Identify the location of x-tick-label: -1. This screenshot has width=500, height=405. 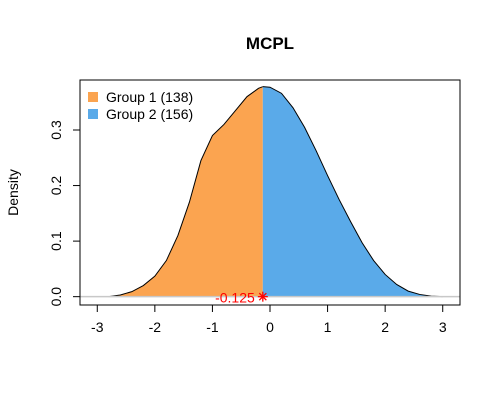
(212, 327).